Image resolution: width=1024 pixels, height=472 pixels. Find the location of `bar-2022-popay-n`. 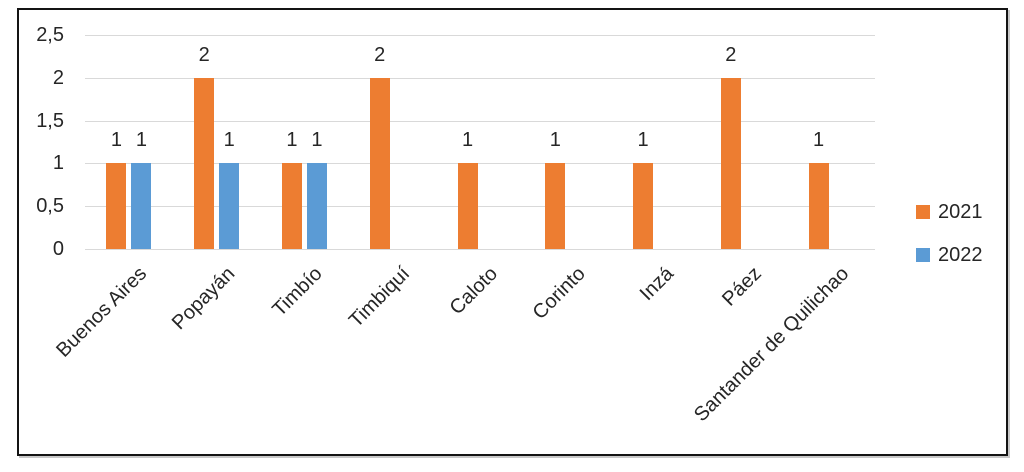

bar-2022-popay-n is located at coordinates (229, 206).